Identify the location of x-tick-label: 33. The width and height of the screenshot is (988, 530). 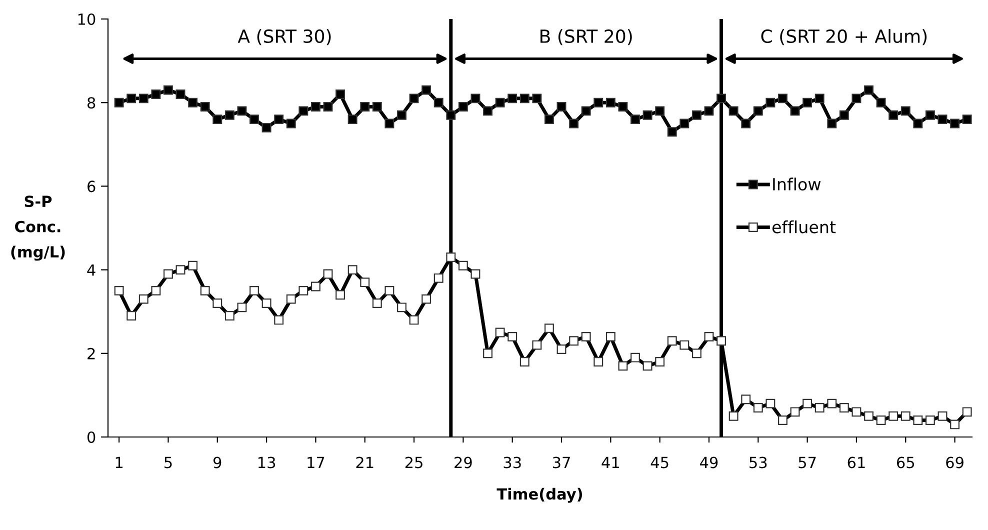
(512, 462).